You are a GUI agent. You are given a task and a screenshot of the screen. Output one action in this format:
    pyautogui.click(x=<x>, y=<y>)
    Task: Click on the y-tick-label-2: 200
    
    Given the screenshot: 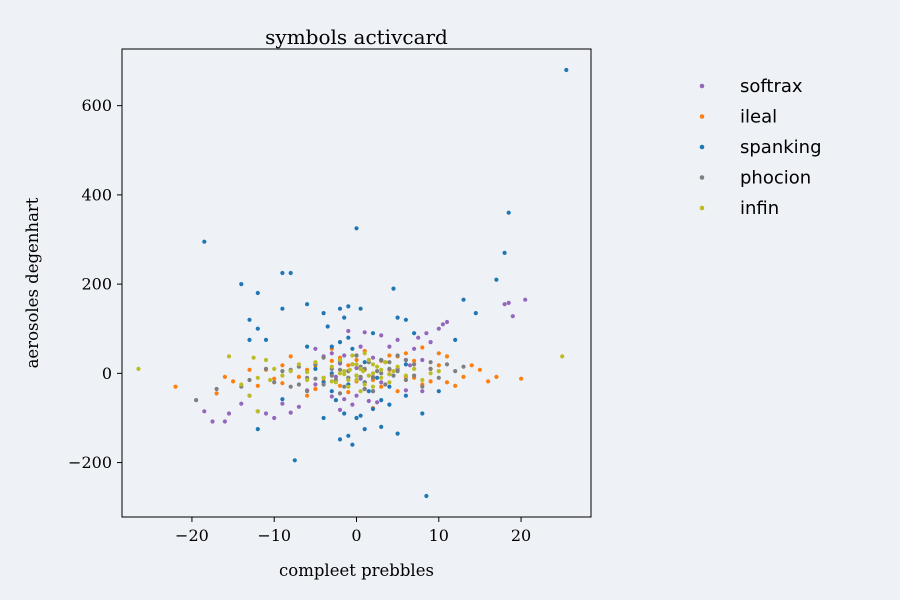 What is the action you would take?
    pyautogui.click(x=96, y=284)
    